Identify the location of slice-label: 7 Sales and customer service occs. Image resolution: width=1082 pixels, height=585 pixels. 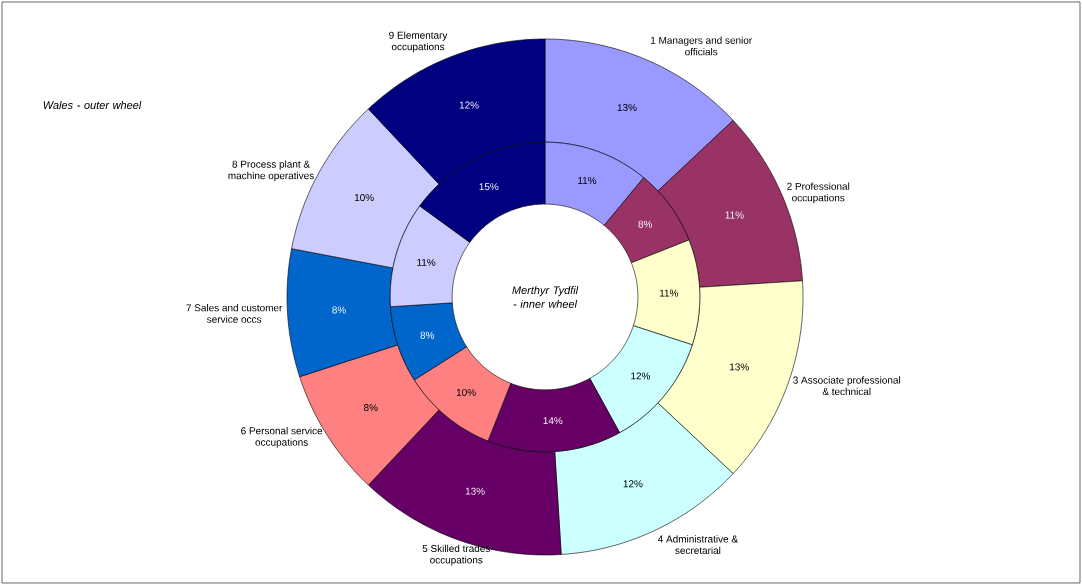
(234, 313).